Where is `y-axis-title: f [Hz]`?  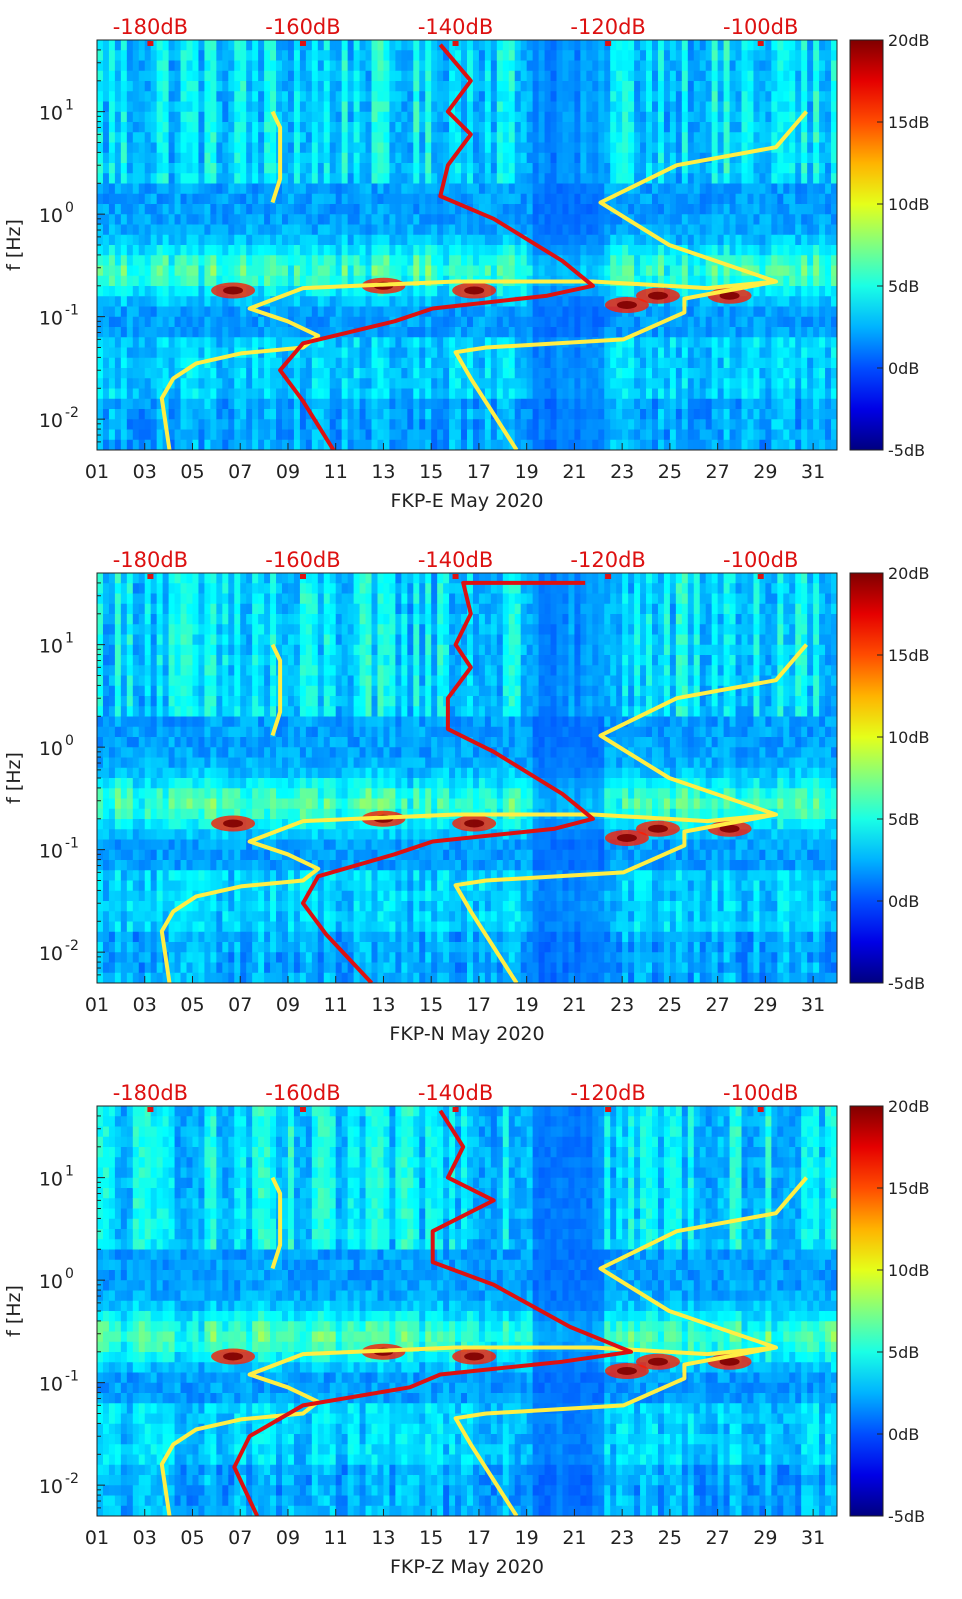
y-axis-title: f [Hz] is located at coordinates (14, 1311).